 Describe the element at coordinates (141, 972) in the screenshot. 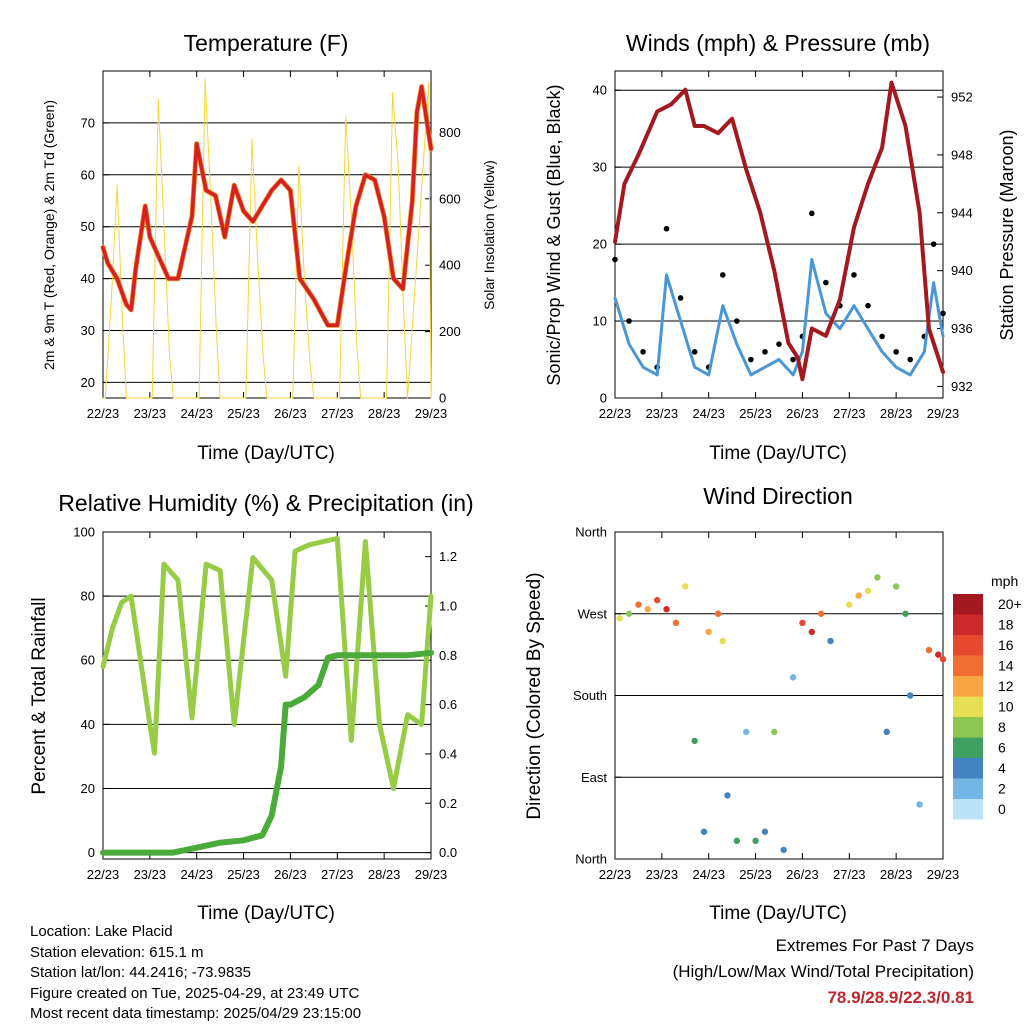

I see `latlon-text: Station lat/lon: 44.2416; -73.9835` at that location.